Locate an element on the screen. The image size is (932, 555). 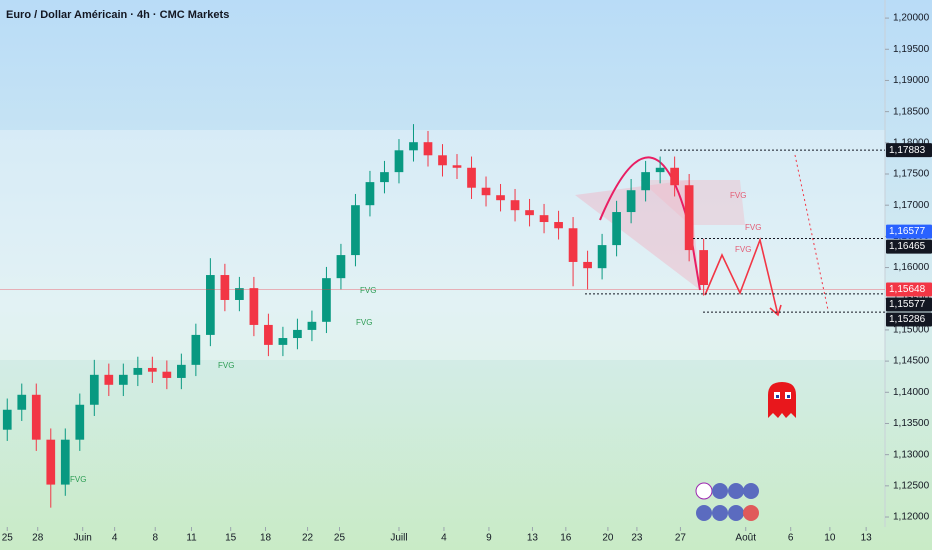
y-tick-label: 1,12000 is located at coordinates (911, 517).